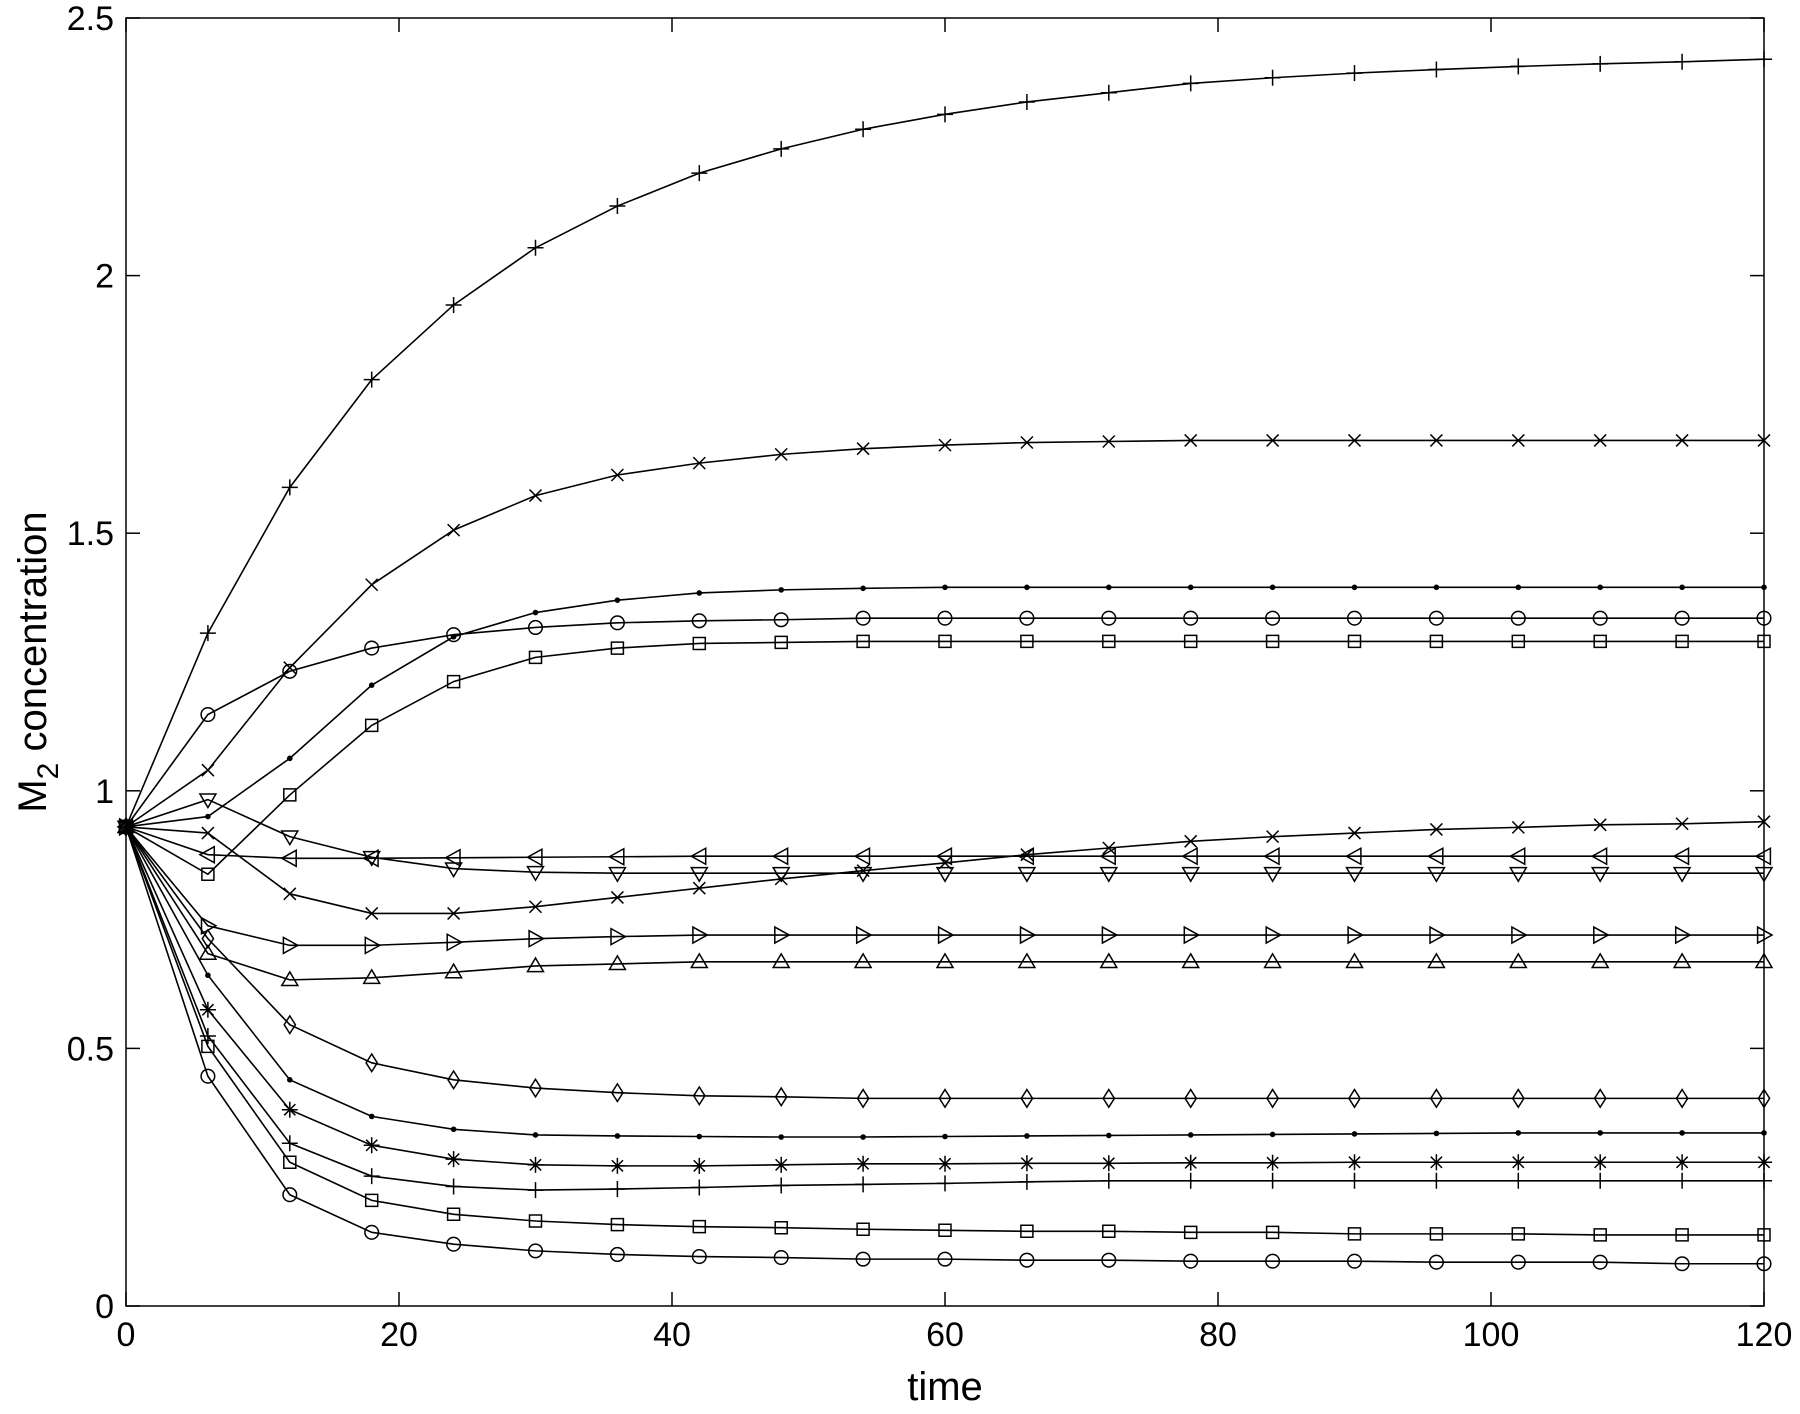 The image size is (1800, 1414). I want to click on series, so click(944, 842).